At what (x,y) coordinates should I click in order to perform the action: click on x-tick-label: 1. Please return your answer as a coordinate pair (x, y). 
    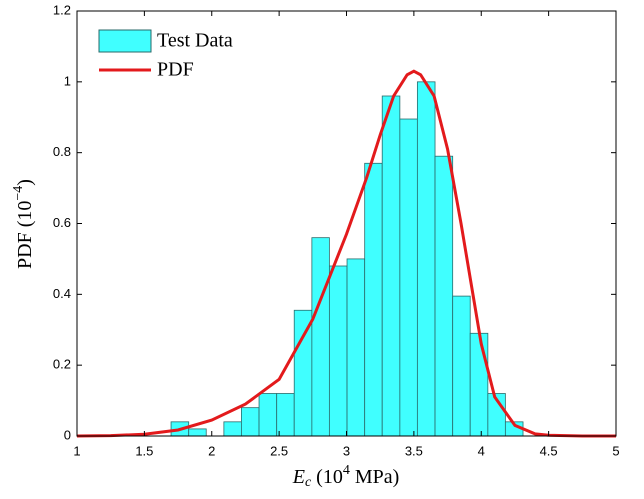
    Looking at the image, I should click on (76, 450).